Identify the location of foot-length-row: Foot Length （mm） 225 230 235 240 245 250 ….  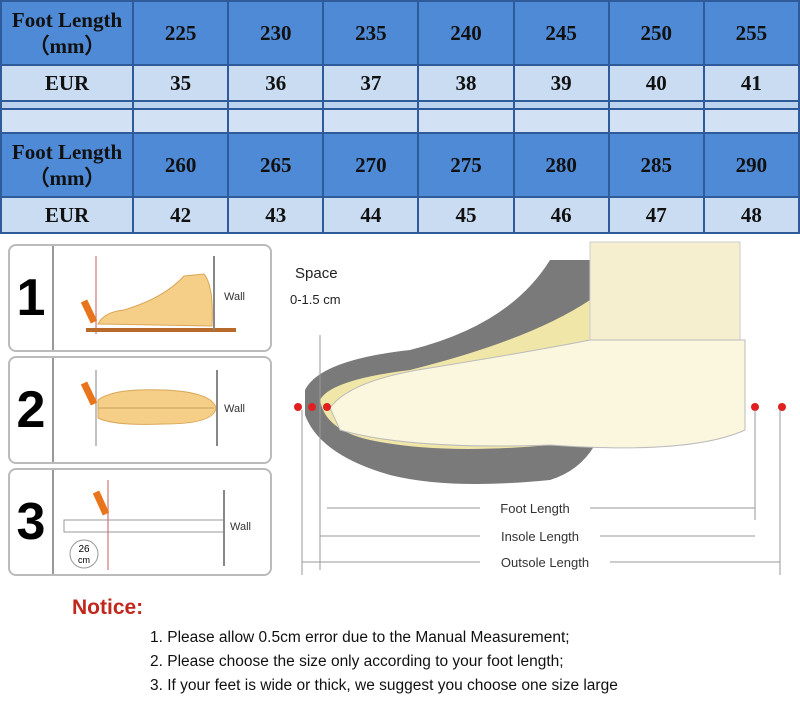
(400, 33).